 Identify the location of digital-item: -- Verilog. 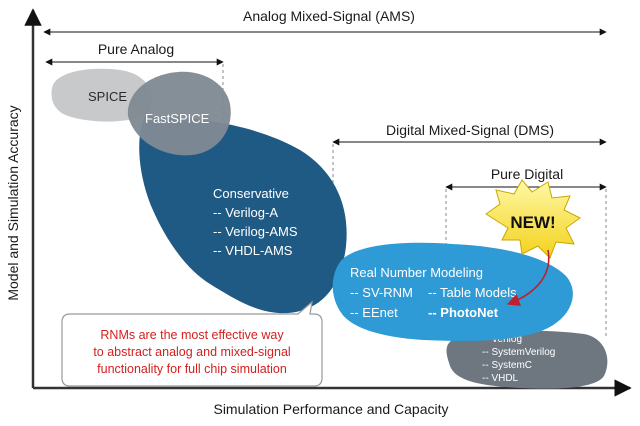
(502, 339).